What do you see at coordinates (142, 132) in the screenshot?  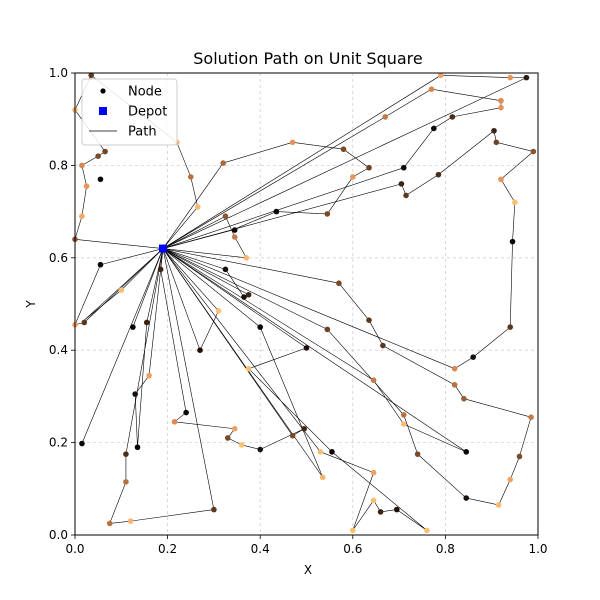 I see `legend-path-label: Path` at bounding box center [142, 132].